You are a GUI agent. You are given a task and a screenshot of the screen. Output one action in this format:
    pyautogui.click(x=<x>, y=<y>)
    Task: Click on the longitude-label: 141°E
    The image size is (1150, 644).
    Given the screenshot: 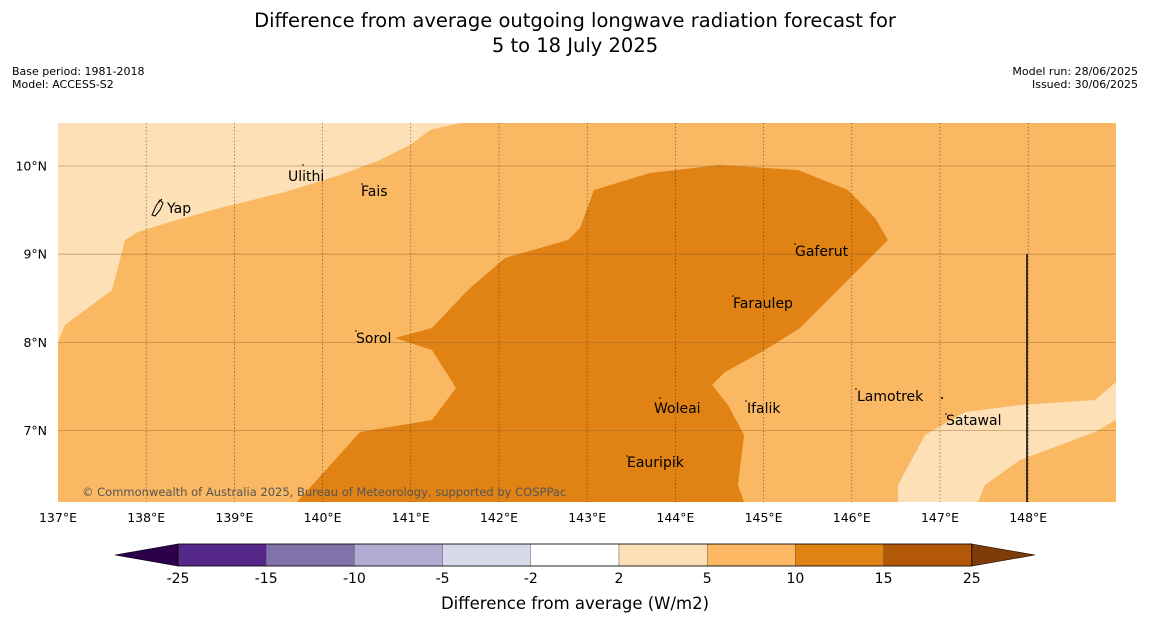 What is the action you would take?
    pyautogui.click(x=411, y=517)
    